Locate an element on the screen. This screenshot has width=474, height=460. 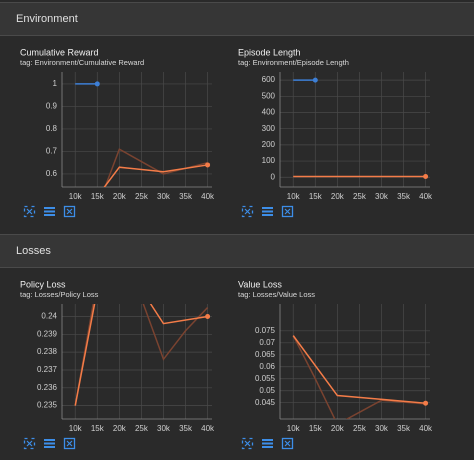
y-tick-label: 0.237 is located at coordinates (47, 369).